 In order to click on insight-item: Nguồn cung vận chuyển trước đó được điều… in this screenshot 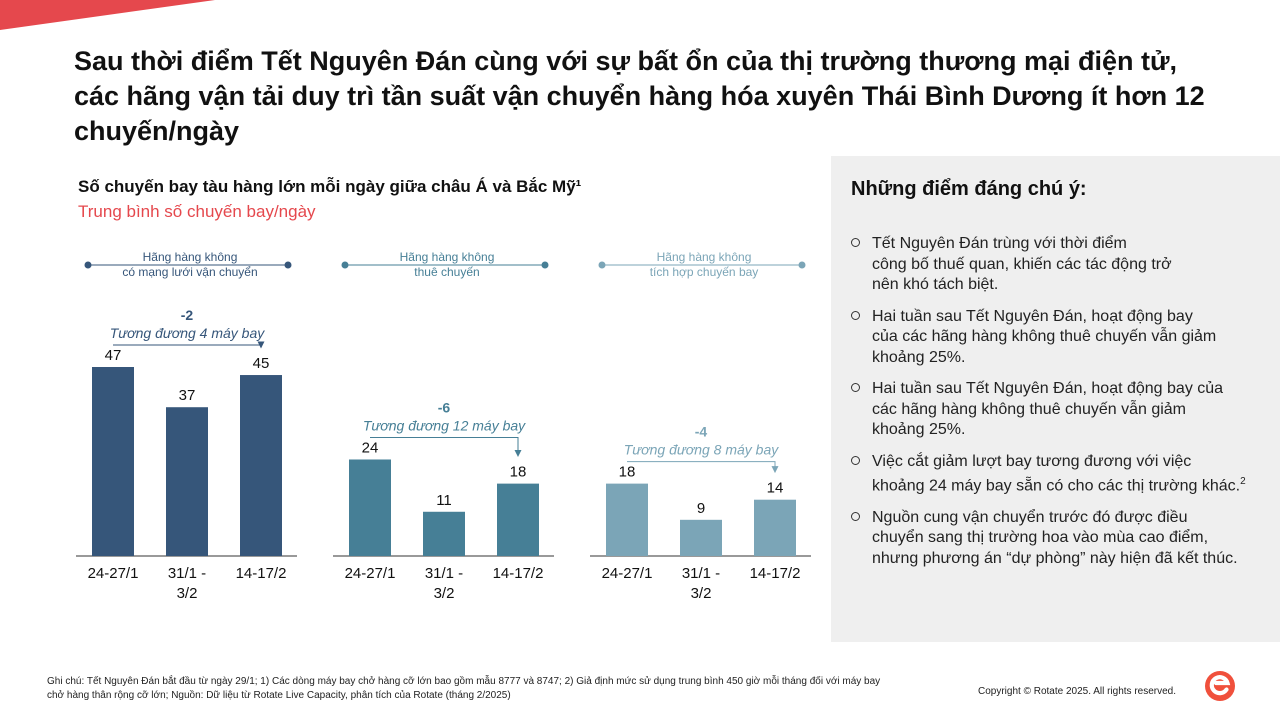, I will do `click(1054, 539)`.